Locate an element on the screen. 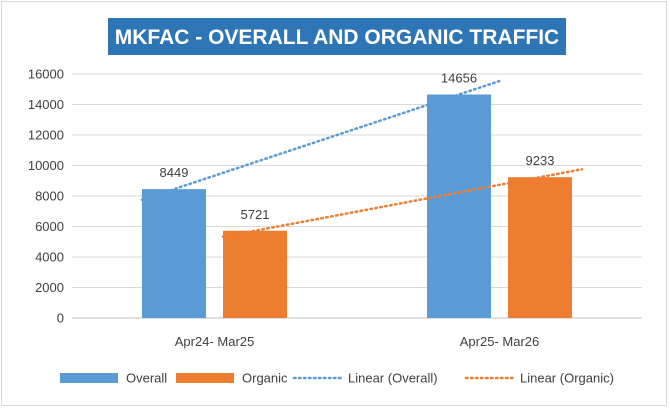 The width and height of the screenshot is (670, 409). y-tick-label: 16000 is located at coordinates (46, 74).